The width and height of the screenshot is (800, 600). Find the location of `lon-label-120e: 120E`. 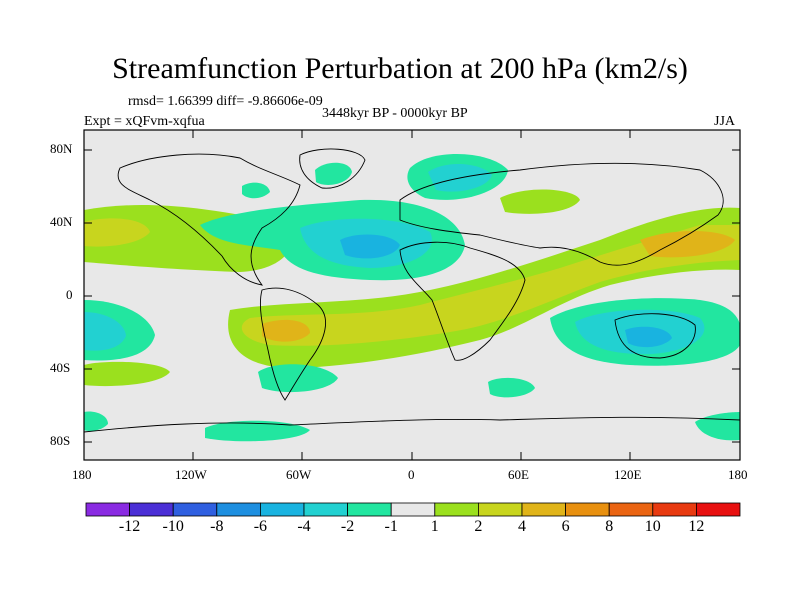

lon-label-120e: 120E is located at coordinates (628, 474).